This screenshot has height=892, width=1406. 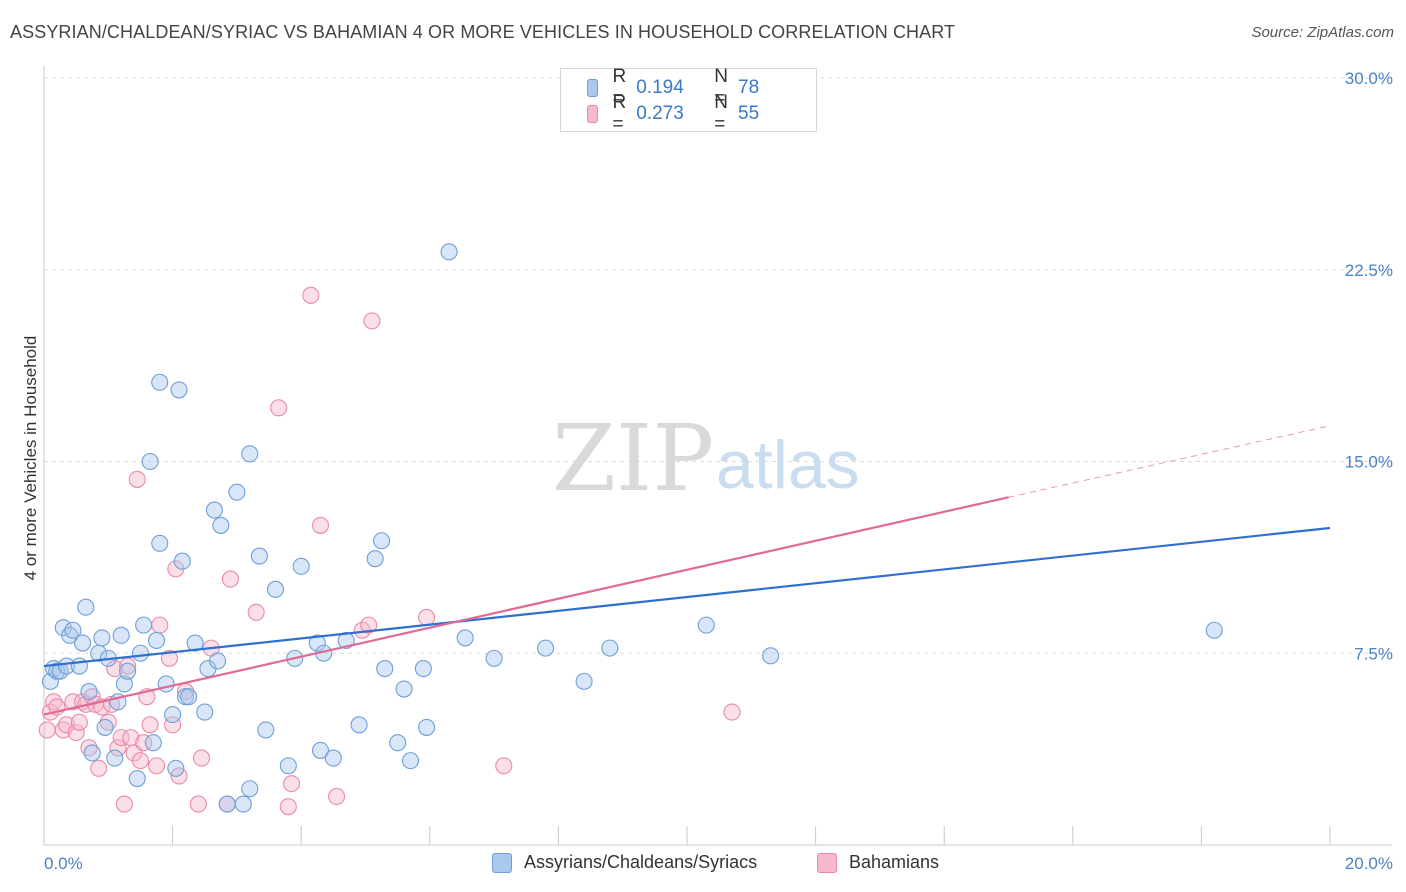 I want to click on r-label: R =, so click(x=619, y=87).